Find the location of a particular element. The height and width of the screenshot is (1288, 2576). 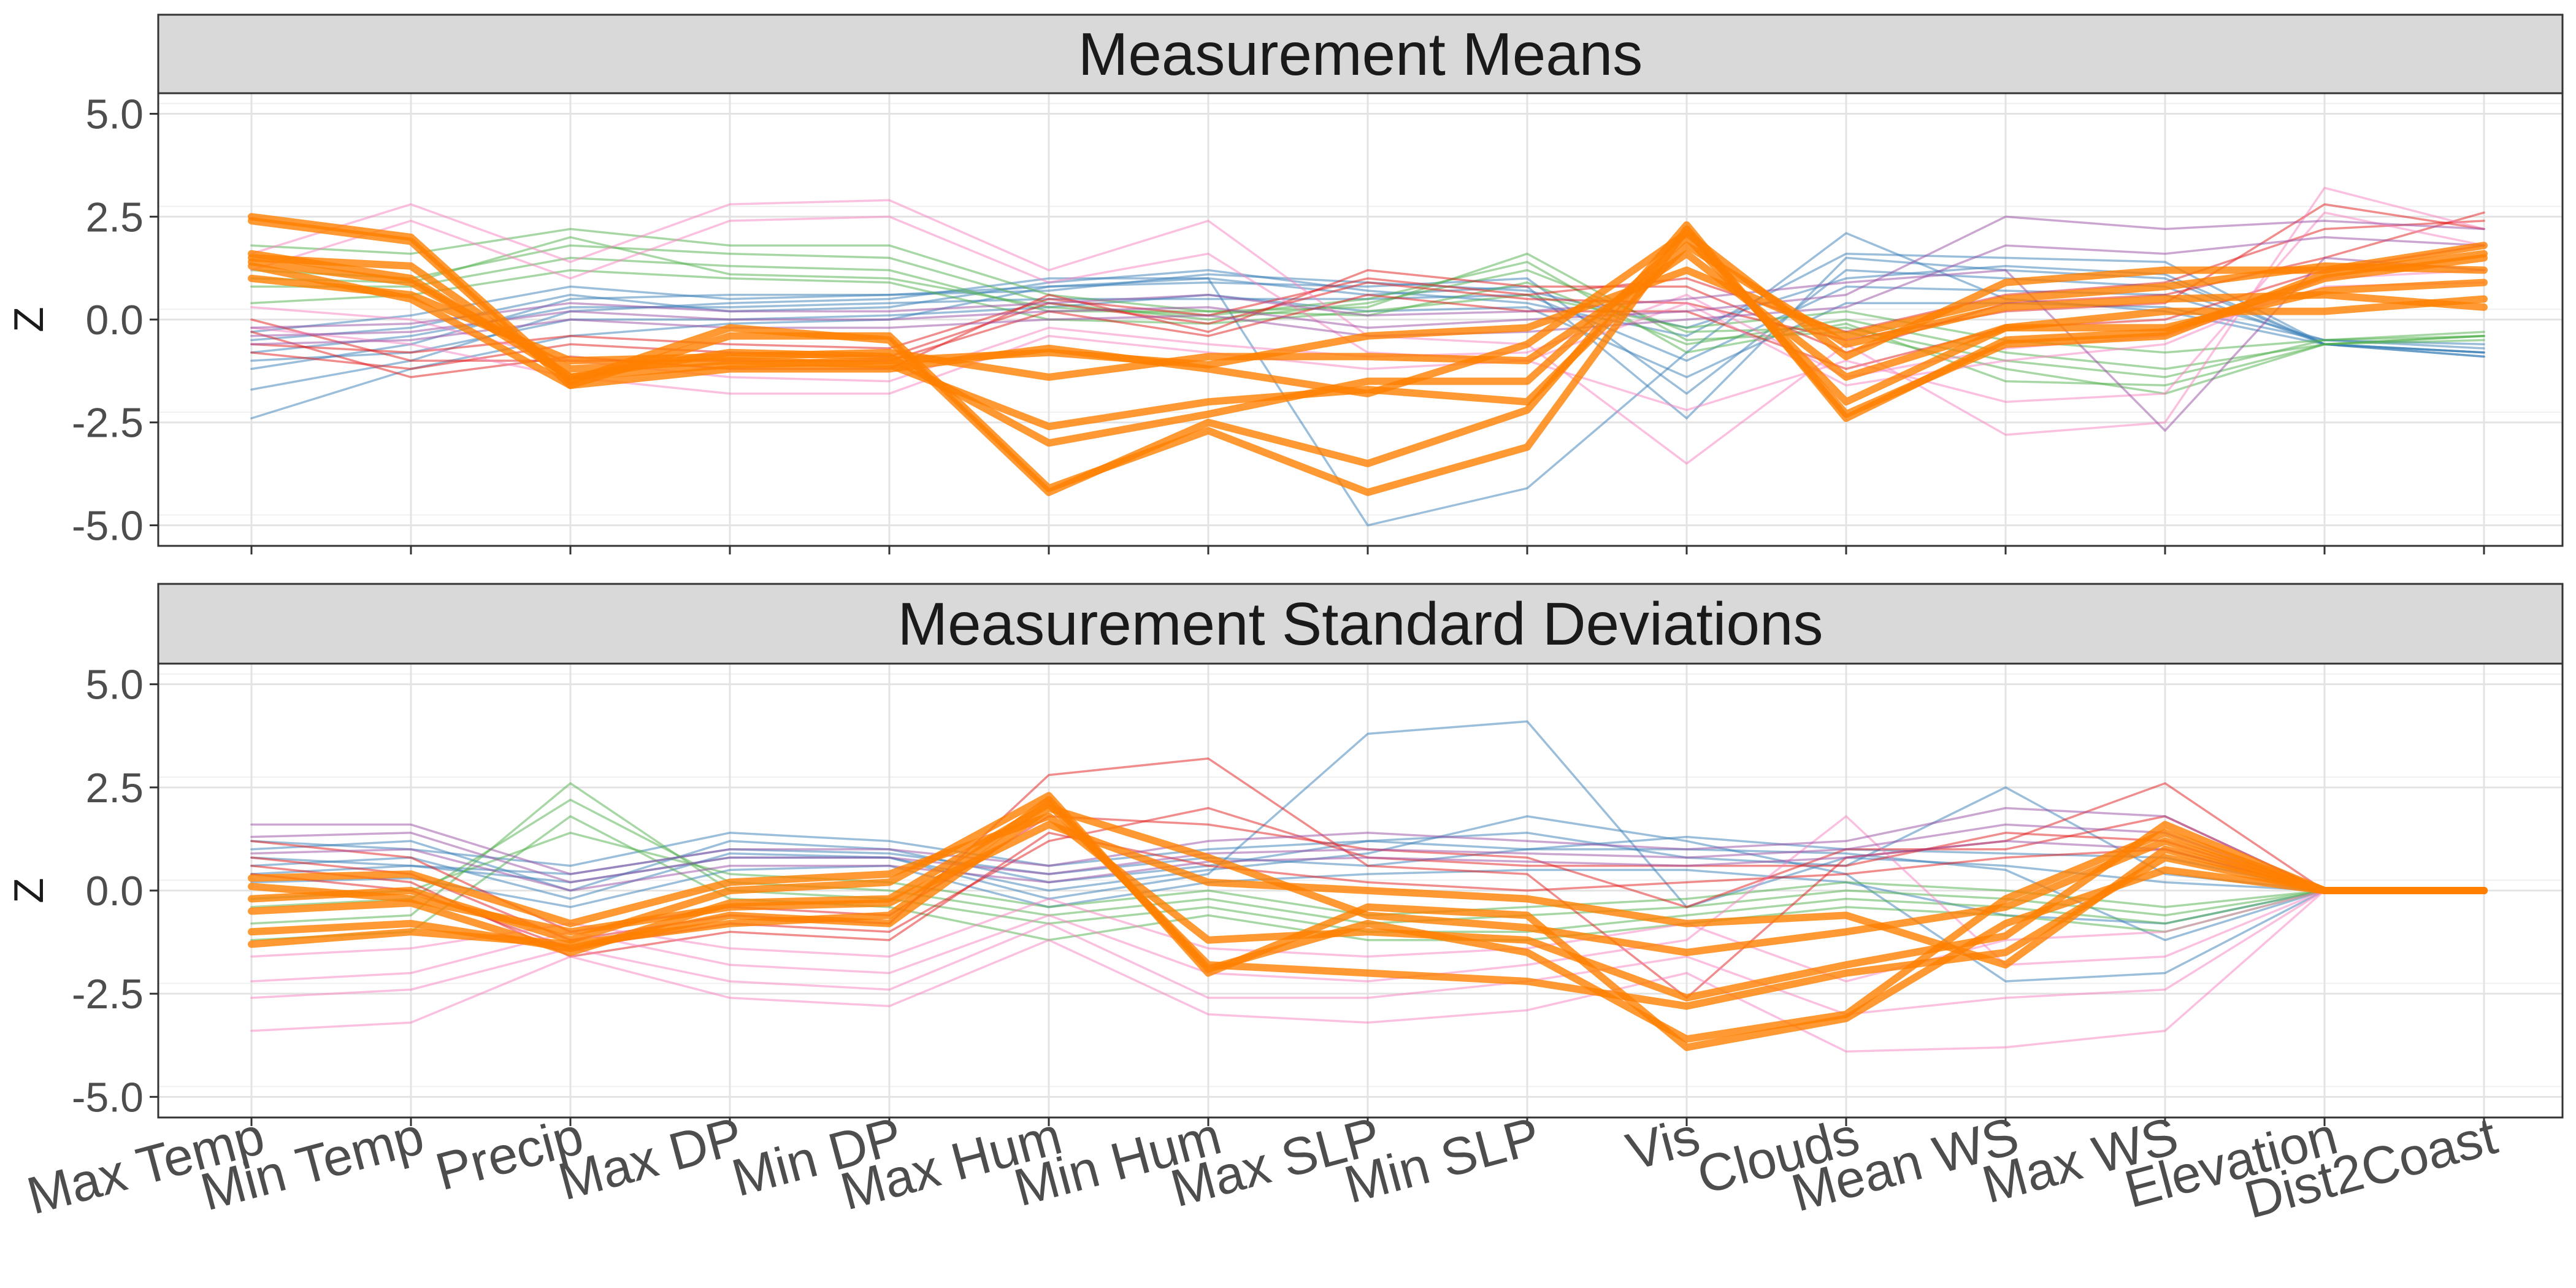

panel-title: Measurement Standard Deviations is located at coordinates (1360, 623).